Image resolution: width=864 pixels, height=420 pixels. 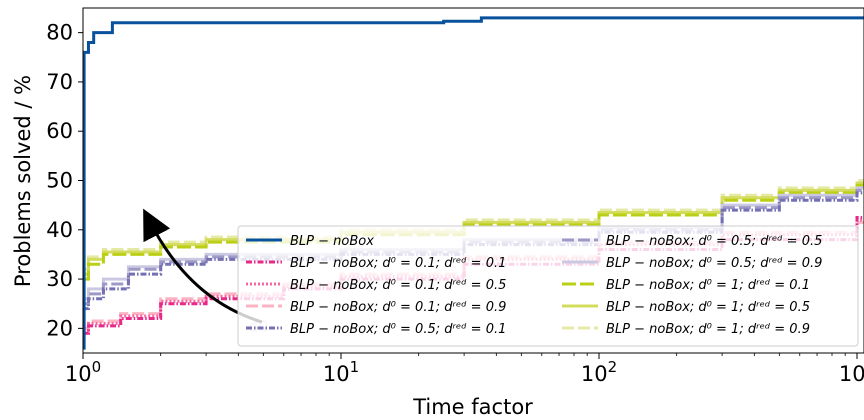 I want to click on x-tick-label: 10³, so click(x=851, y=372).